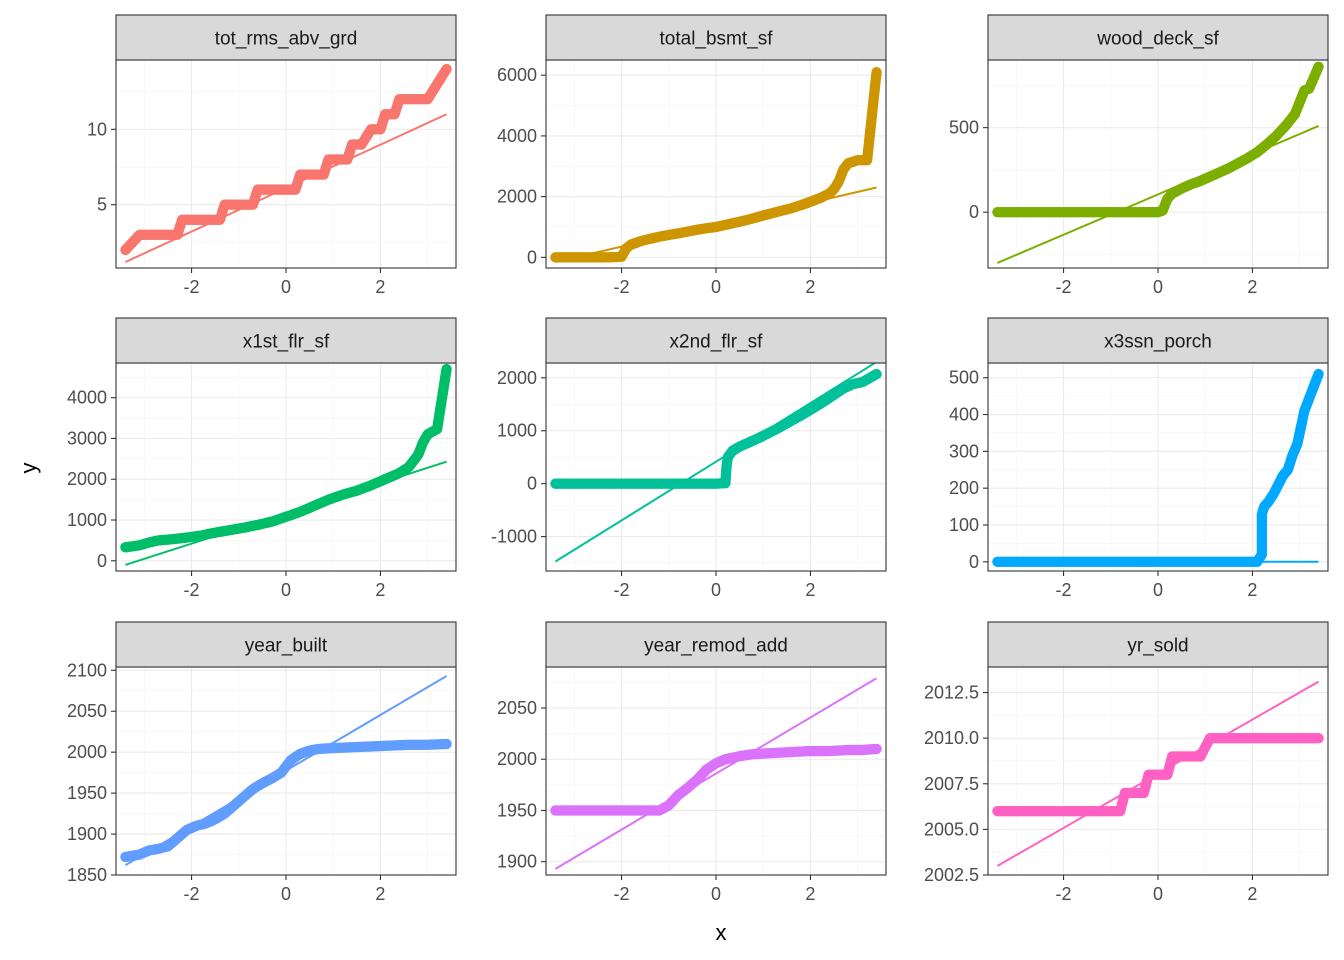 The height and width of the screenshot is (960, 1344). Describe the element at coordinates (716, 646) in the screenshot. I see `facet-strip-label: year_remod_add` at that location.